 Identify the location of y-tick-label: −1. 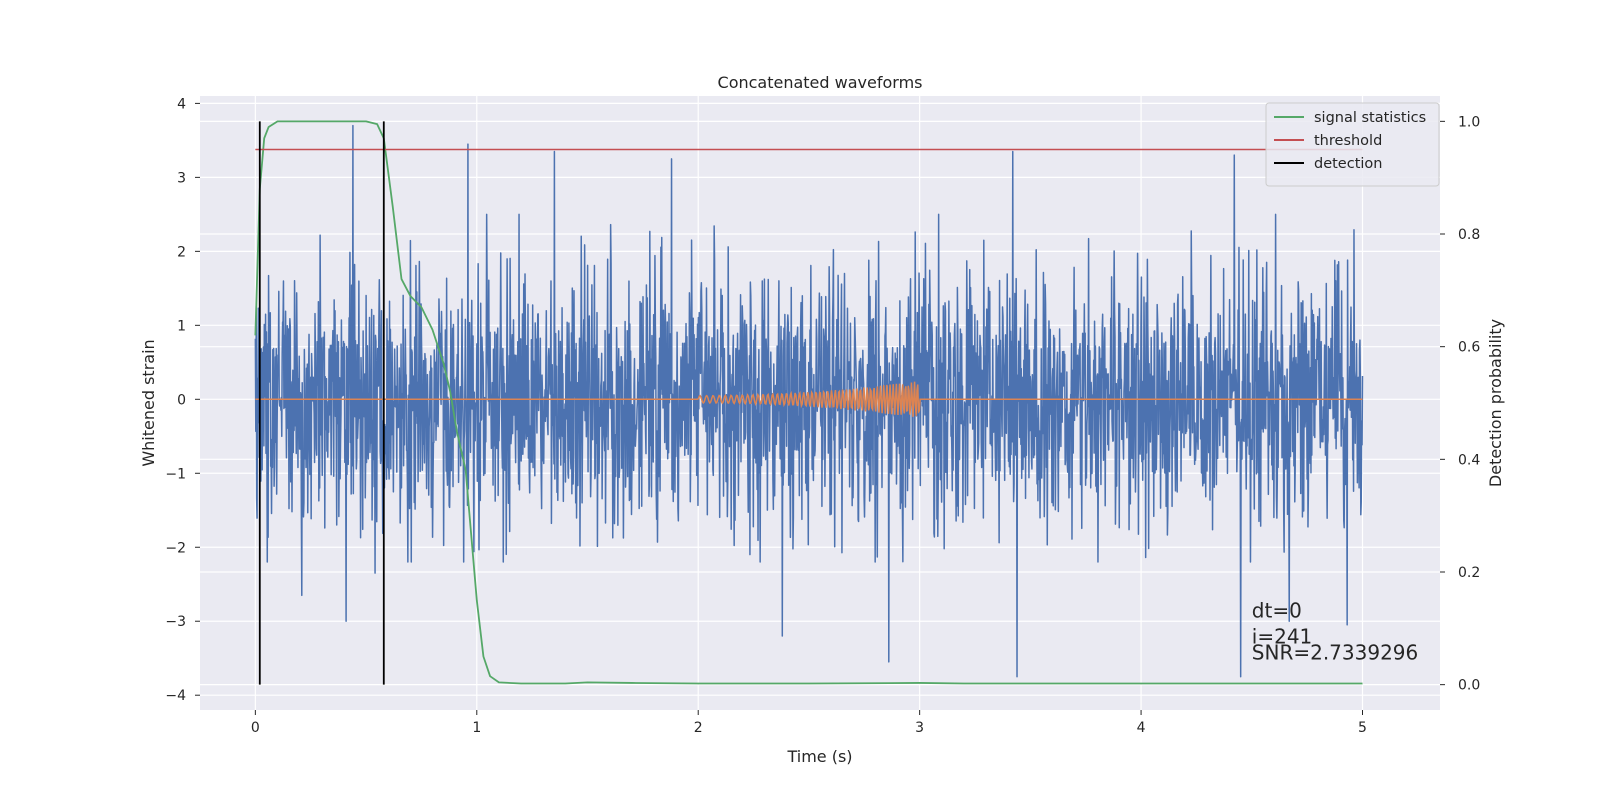
(175, 474).